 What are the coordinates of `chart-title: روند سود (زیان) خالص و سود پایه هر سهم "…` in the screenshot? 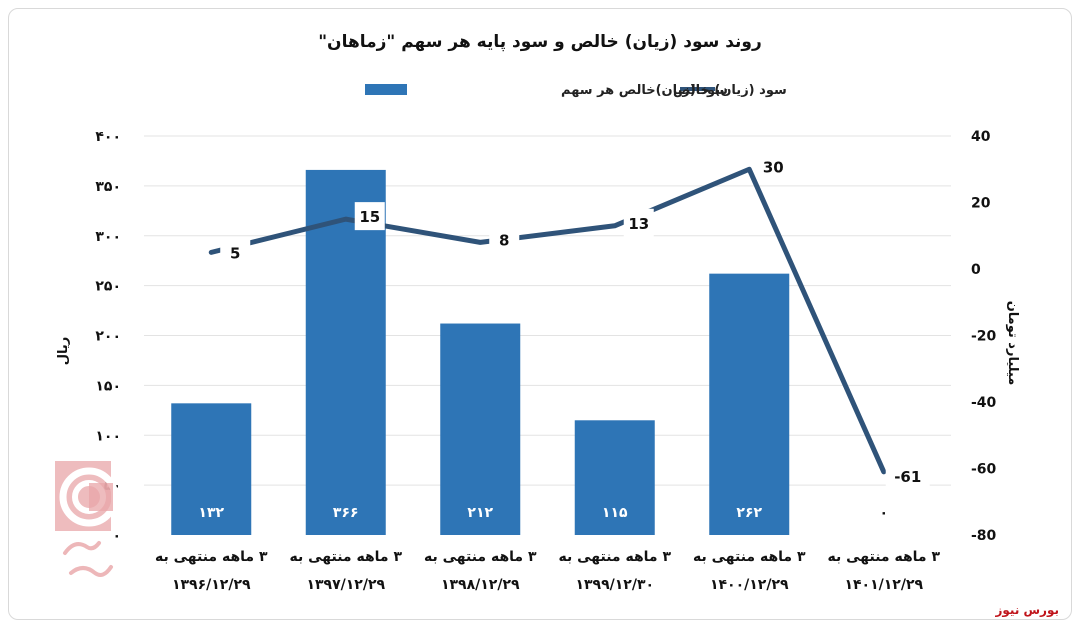 It's located at (540, 42).